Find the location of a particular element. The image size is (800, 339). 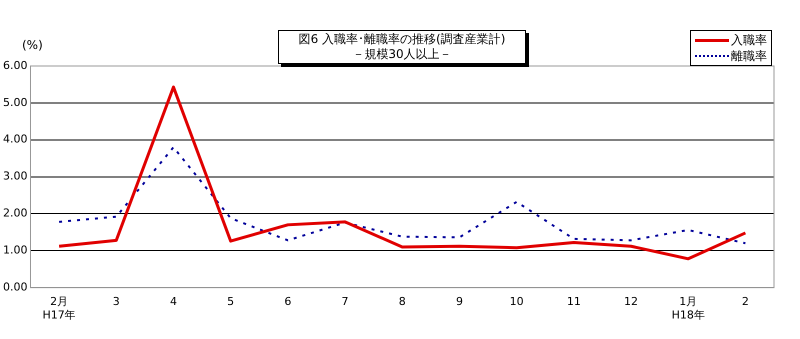

y-tick-label: 1.00 is located at coordinates (15, 250).